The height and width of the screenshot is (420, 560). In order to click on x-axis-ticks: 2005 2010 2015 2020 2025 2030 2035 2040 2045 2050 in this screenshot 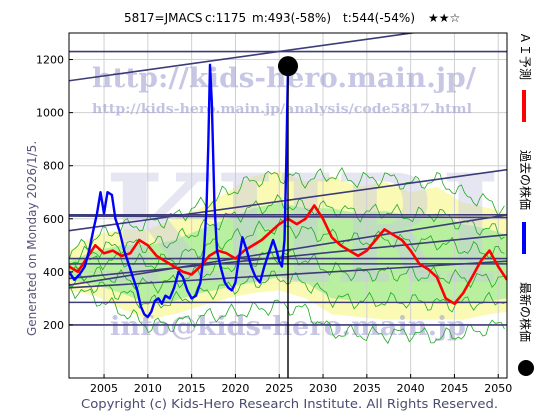, I will do `click(301, 384)`.